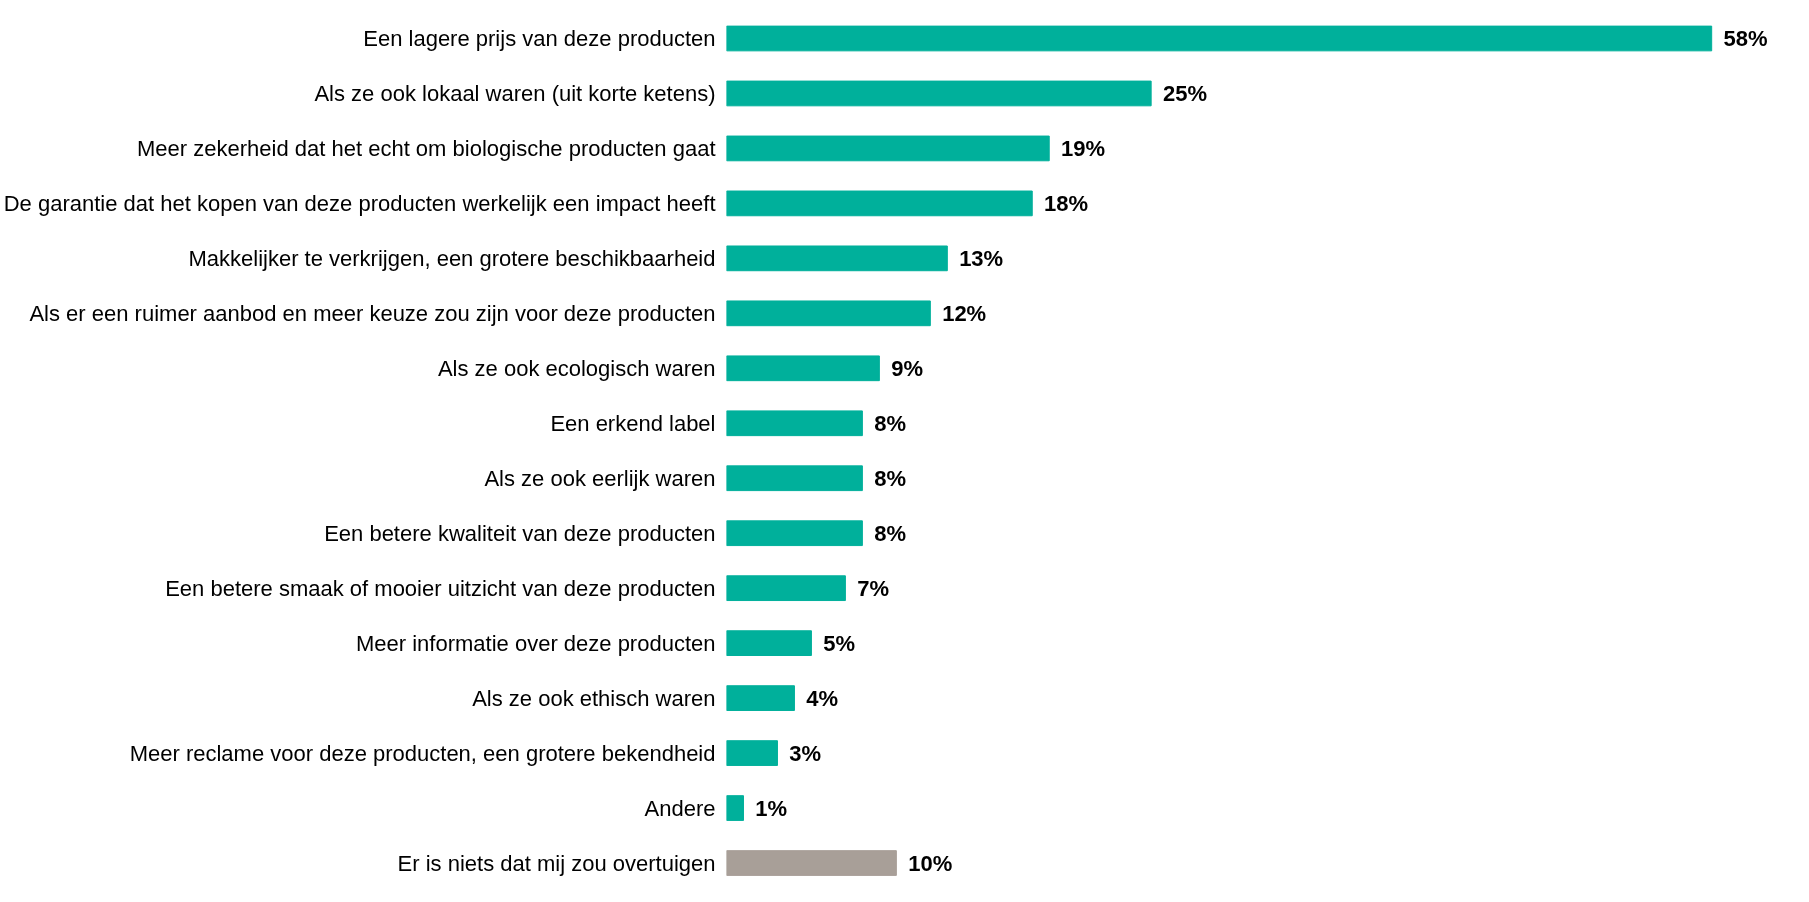 This screenshot has width=1809, height=902. I want to click on y-tick-label: Makkelijker te verkrijgen, een grotere beschikbaarheid, so click(452, 258).